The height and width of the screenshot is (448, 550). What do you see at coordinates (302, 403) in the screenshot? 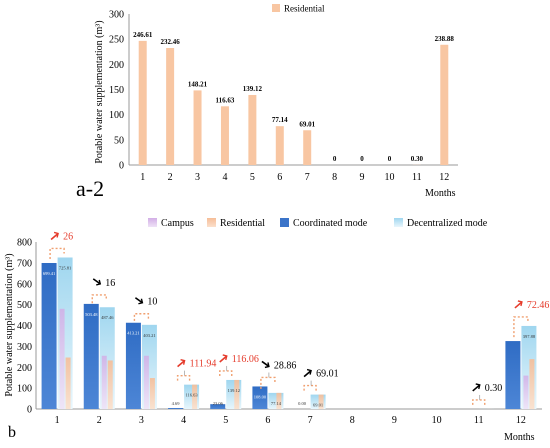
I see `data-label-coordinated-b: 0.00` at bounding box center [302, 403].